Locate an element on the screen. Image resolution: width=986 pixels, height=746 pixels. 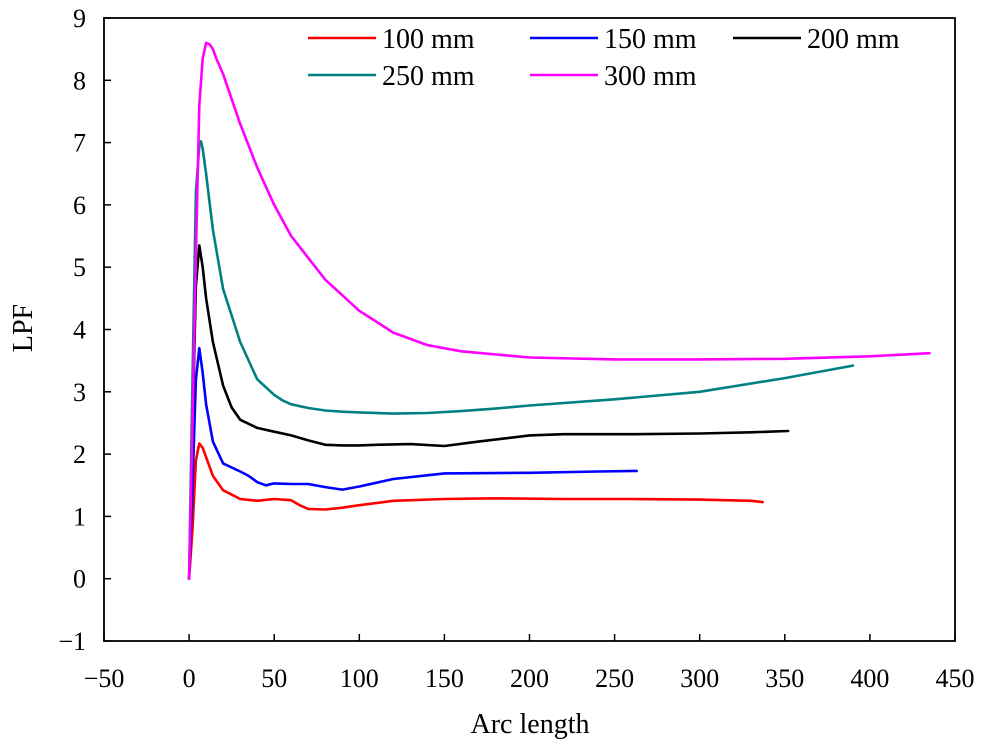
x-tick-label: 450 is located at coordinates (955, 678).